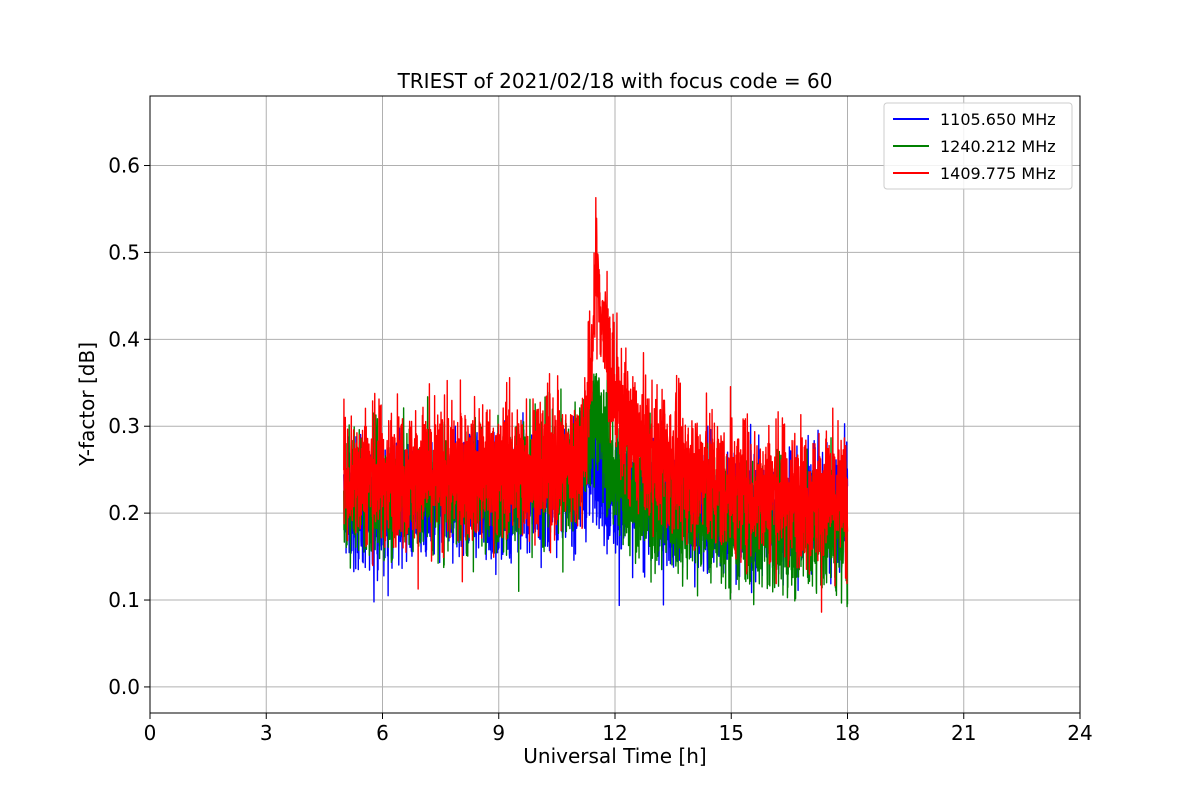  I want to click on y-tick-label: 0.0, so click(124, 687).